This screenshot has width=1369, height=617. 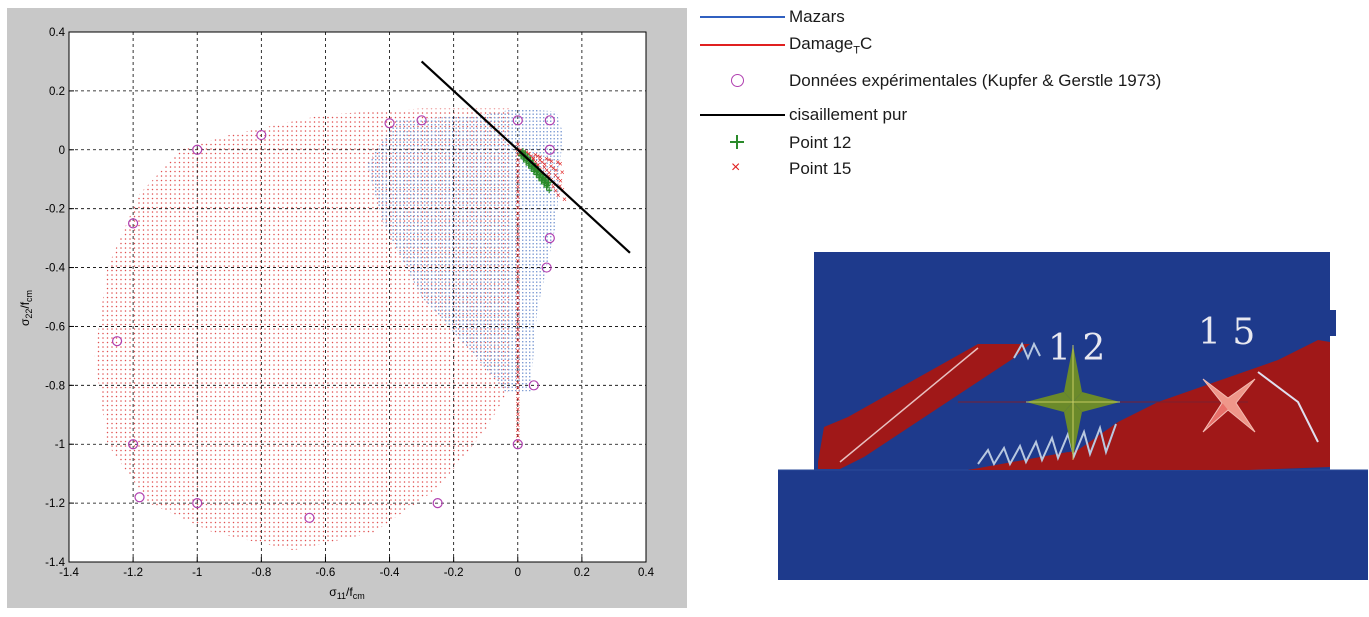 What do you see at coordinates (57, 92) in the screenshot?
I see `y-tick-label: 0.2` at bounding box center [57, 92].